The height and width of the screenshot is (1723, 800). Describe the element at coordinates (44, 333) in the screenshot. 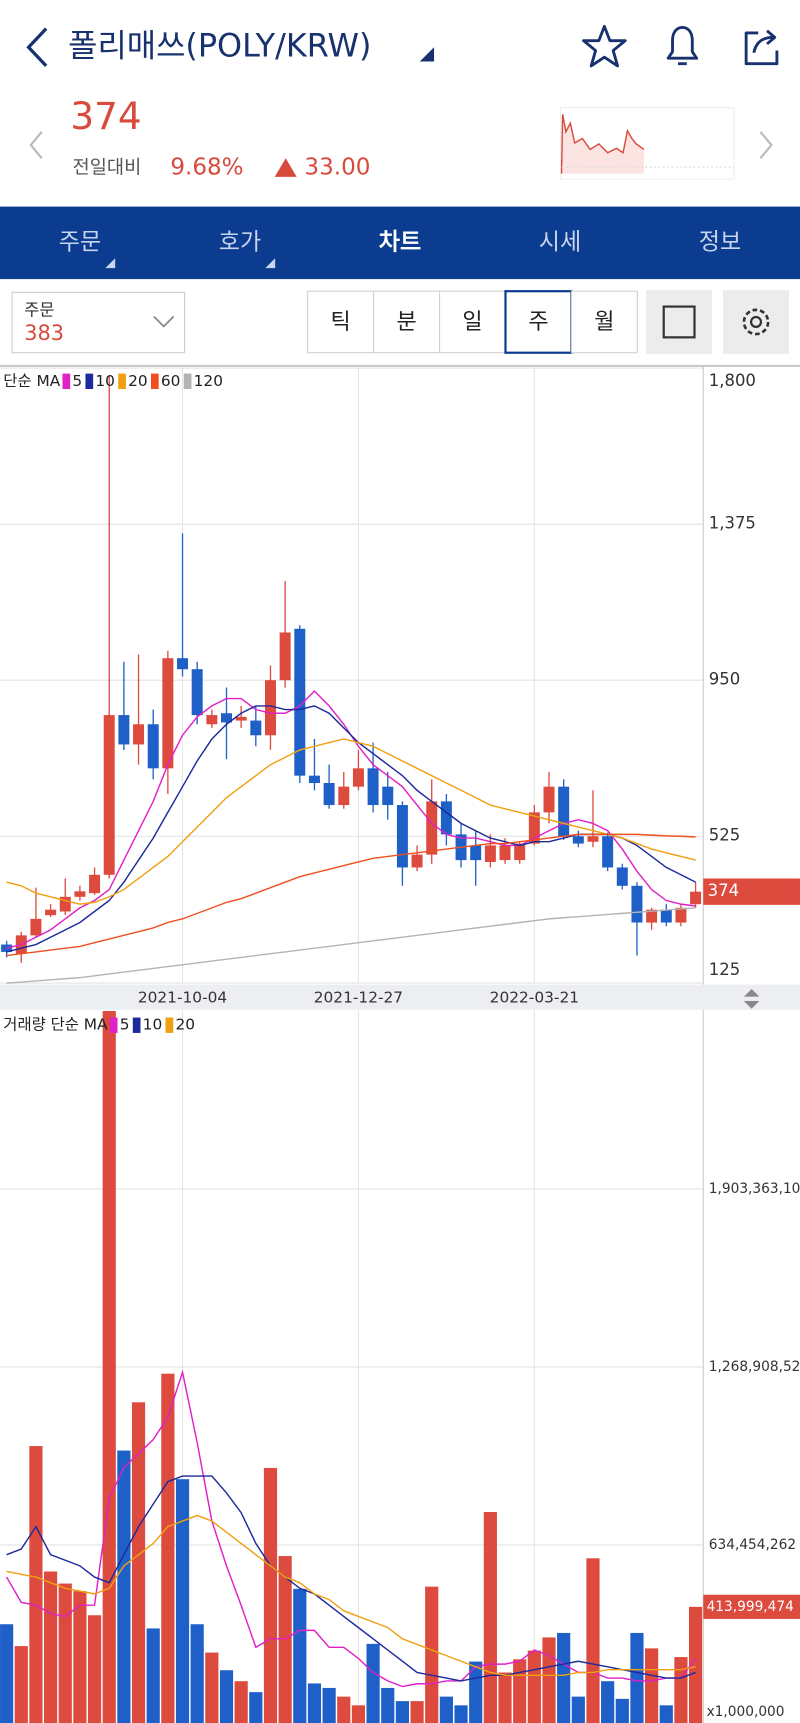

I see `order-value: 383` at that location.